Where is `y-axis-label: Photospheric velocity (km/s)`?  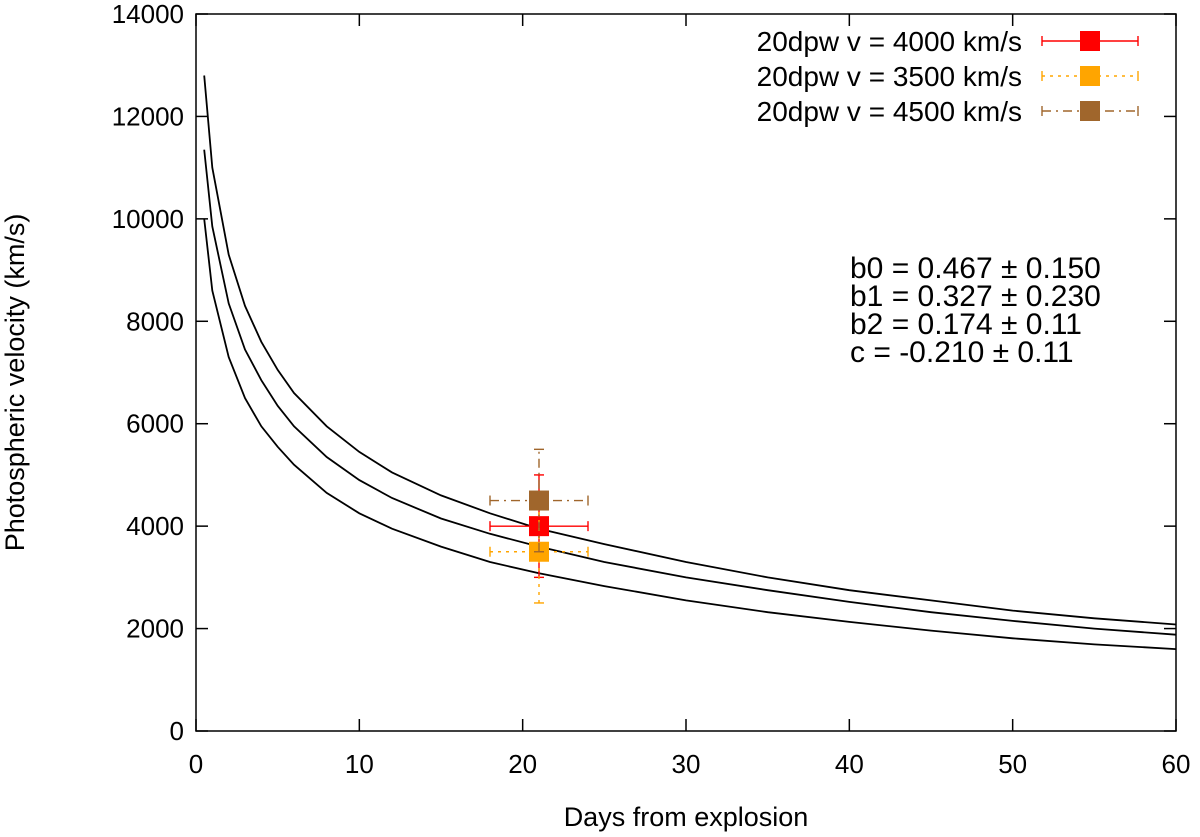 y-axis-label: Photospheric velocity (km/s) is located at coordinates (15, 383).